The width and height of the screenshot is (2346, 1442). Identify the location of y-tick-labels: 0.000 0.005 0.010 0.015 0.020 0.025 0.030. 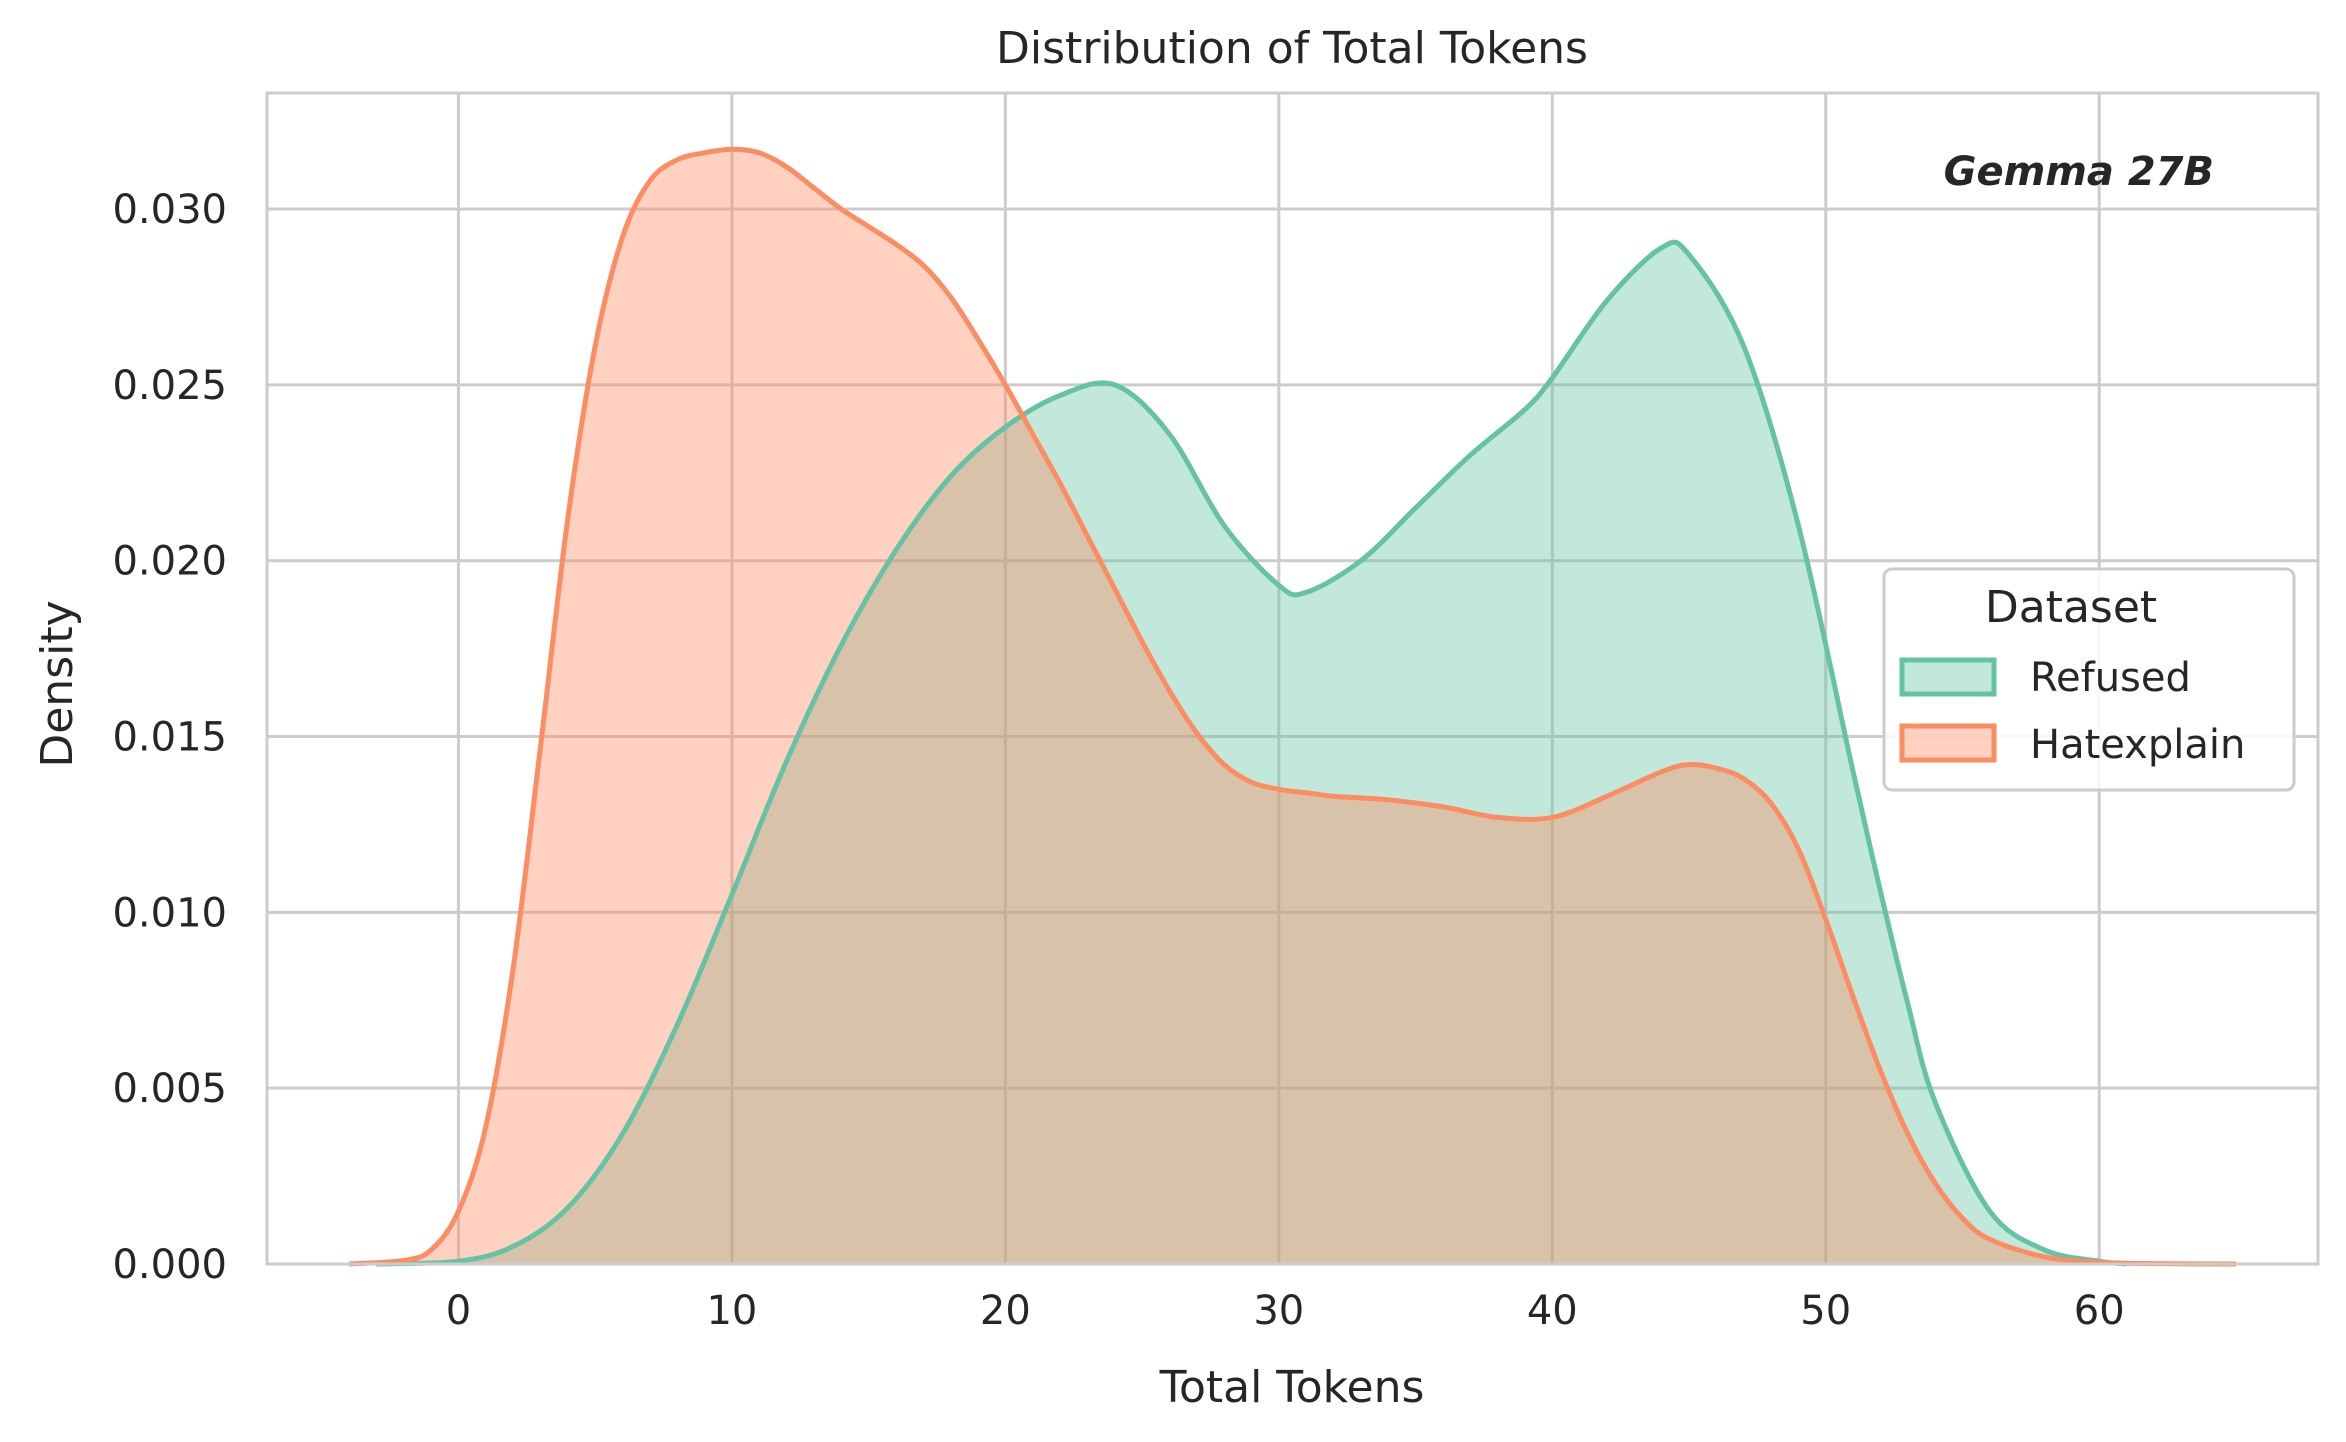
(169, 737).